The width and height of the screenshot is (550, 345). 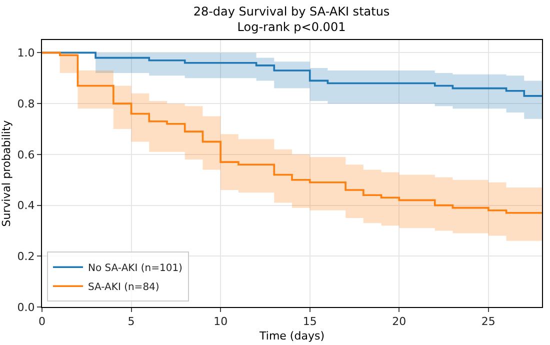 What do you see at coordinates (291, 27) in the screenshot?
I see `chart-subtitle: Log-rank p<0.001` at bounding box center [291, 27].